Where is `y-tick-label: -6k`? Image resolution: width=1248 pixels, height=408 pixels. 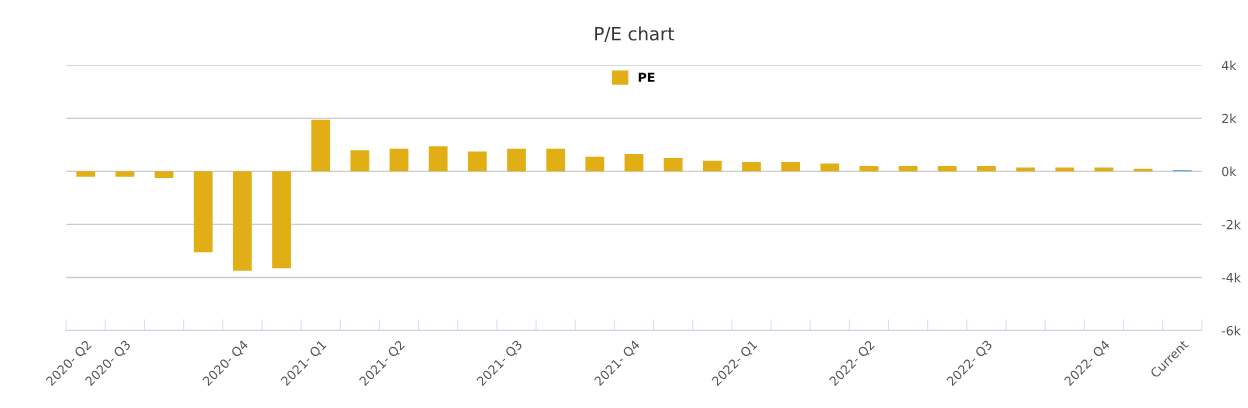 y-tick-label: -6k is located at coordinates (1231, 330).